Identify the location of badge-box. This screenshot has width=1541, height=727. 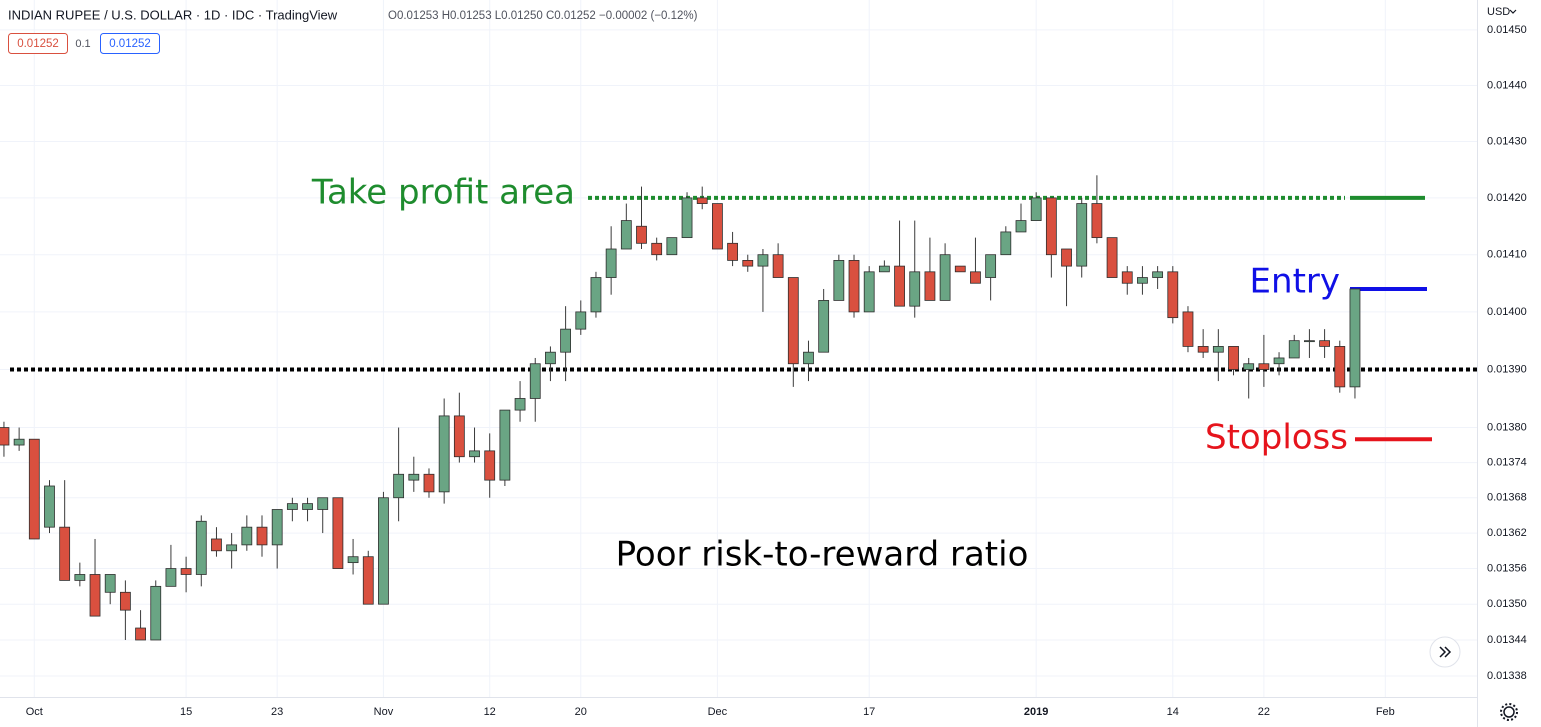
(38, 43).